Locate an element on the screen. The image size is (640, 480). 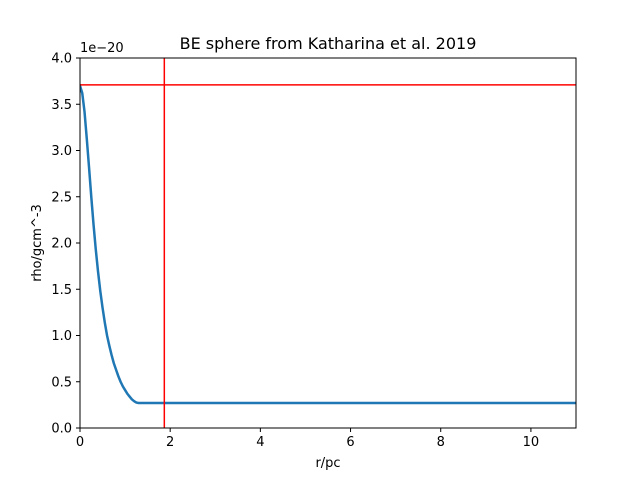
x-tick-label: 0 is located at coordinates (80, 442).